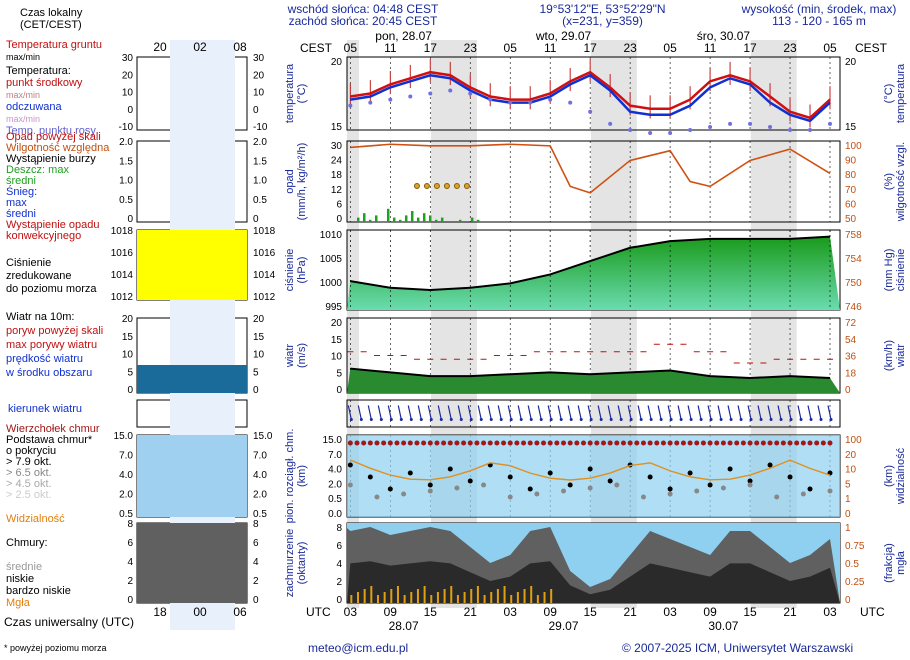 This screenshot has height=660, width=910. Describe the element at coordinates (260, 142) in the screenshot. I see `legend-y-tick-right: 2.0` at that location.